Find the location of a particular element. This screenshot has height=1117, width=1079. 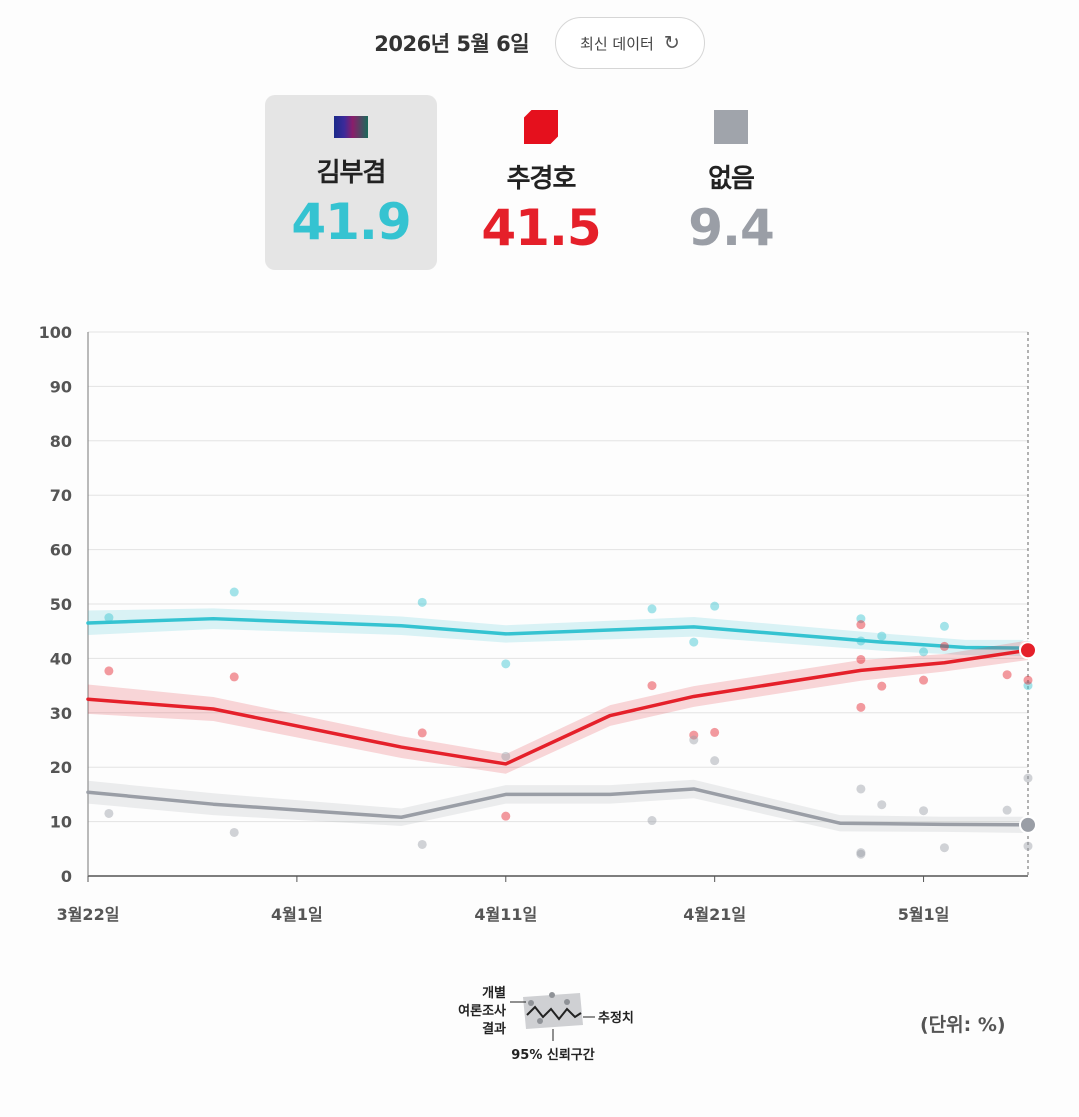

candidate-card-none: 없음 9.4 is located at coordinates (731, 182).